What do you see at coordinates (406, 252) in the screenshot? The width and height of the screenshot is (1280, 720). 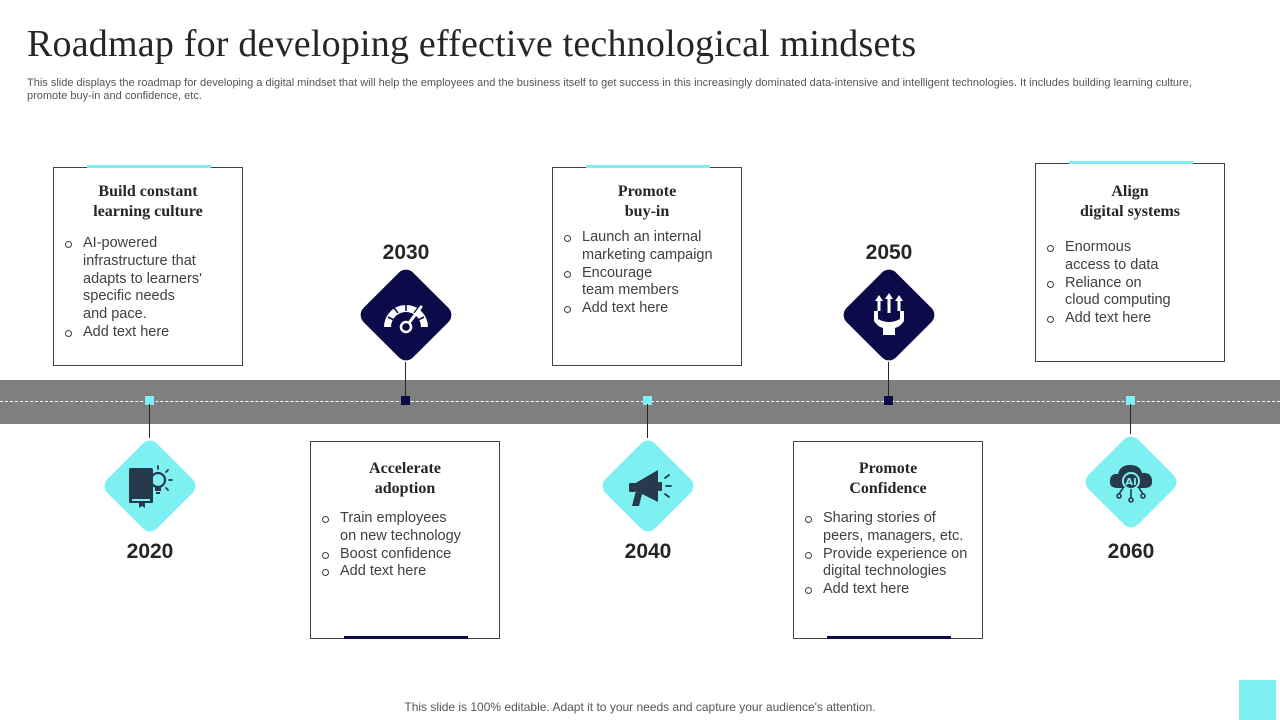 I see `milestone-year: 2030` at bounding box center [406, 252].